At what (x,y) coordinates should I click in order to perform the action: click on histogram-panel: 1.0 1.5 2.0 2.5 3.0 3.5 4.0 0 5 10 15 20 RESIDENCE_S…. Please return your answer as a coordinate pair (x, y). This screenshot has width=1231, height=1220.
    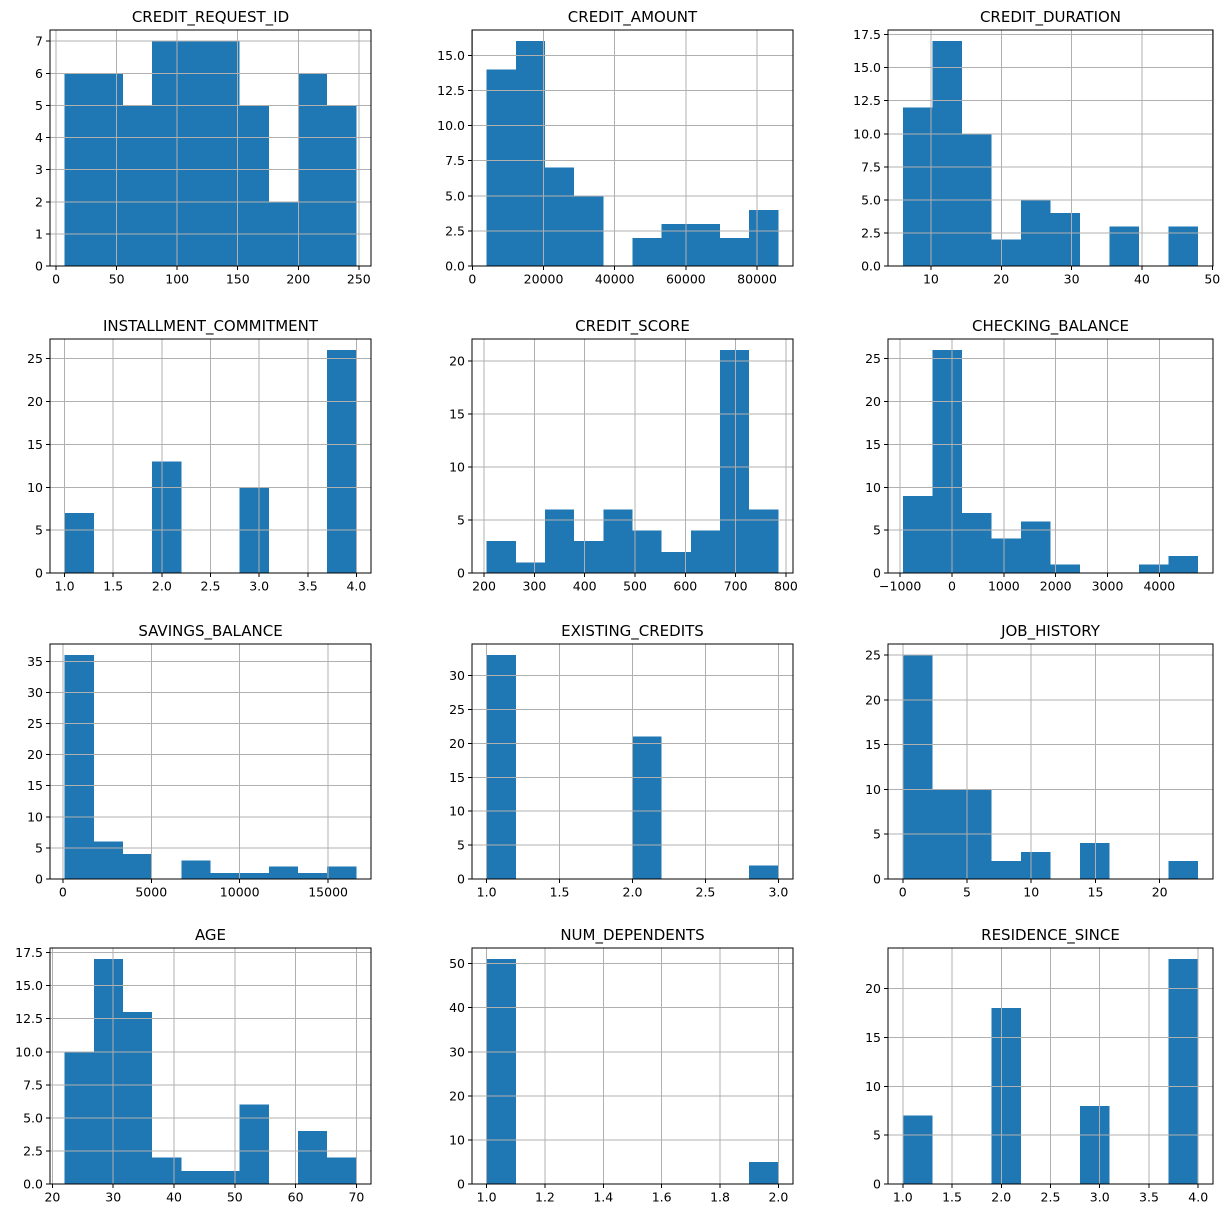
    Looking at the image, I should click on (1039, 1065).